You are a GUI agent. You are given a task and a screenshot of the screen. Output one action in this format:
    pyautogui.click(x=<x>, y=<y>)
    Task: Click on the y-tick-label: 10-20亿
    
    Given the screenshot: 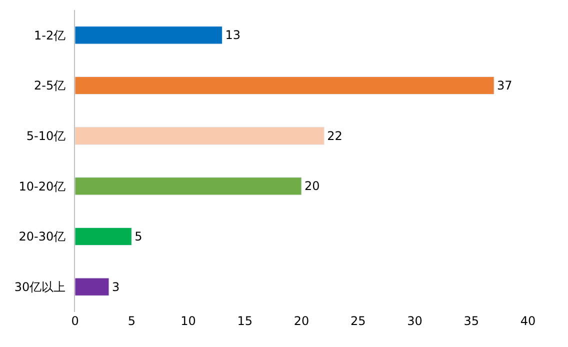 What is the action you would take?
    pyautogui.click(x=42, y=186)
    